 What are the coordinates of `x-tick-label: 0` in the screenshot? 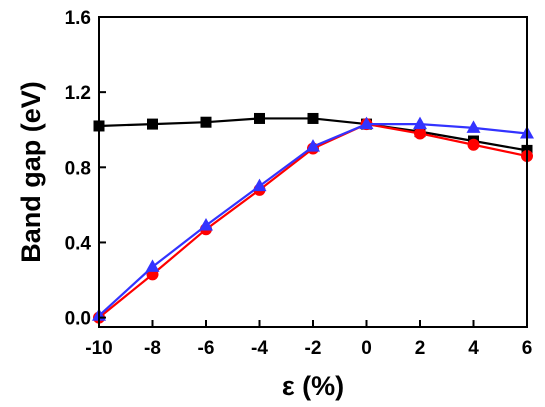 It's located at (366, 348).